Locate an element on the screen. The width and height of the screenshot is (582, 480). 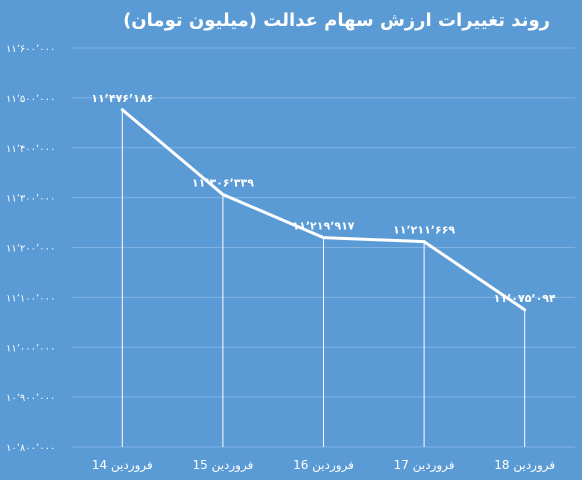
x-tick-label: 15 فروردین is located at coordinates (222, 465).